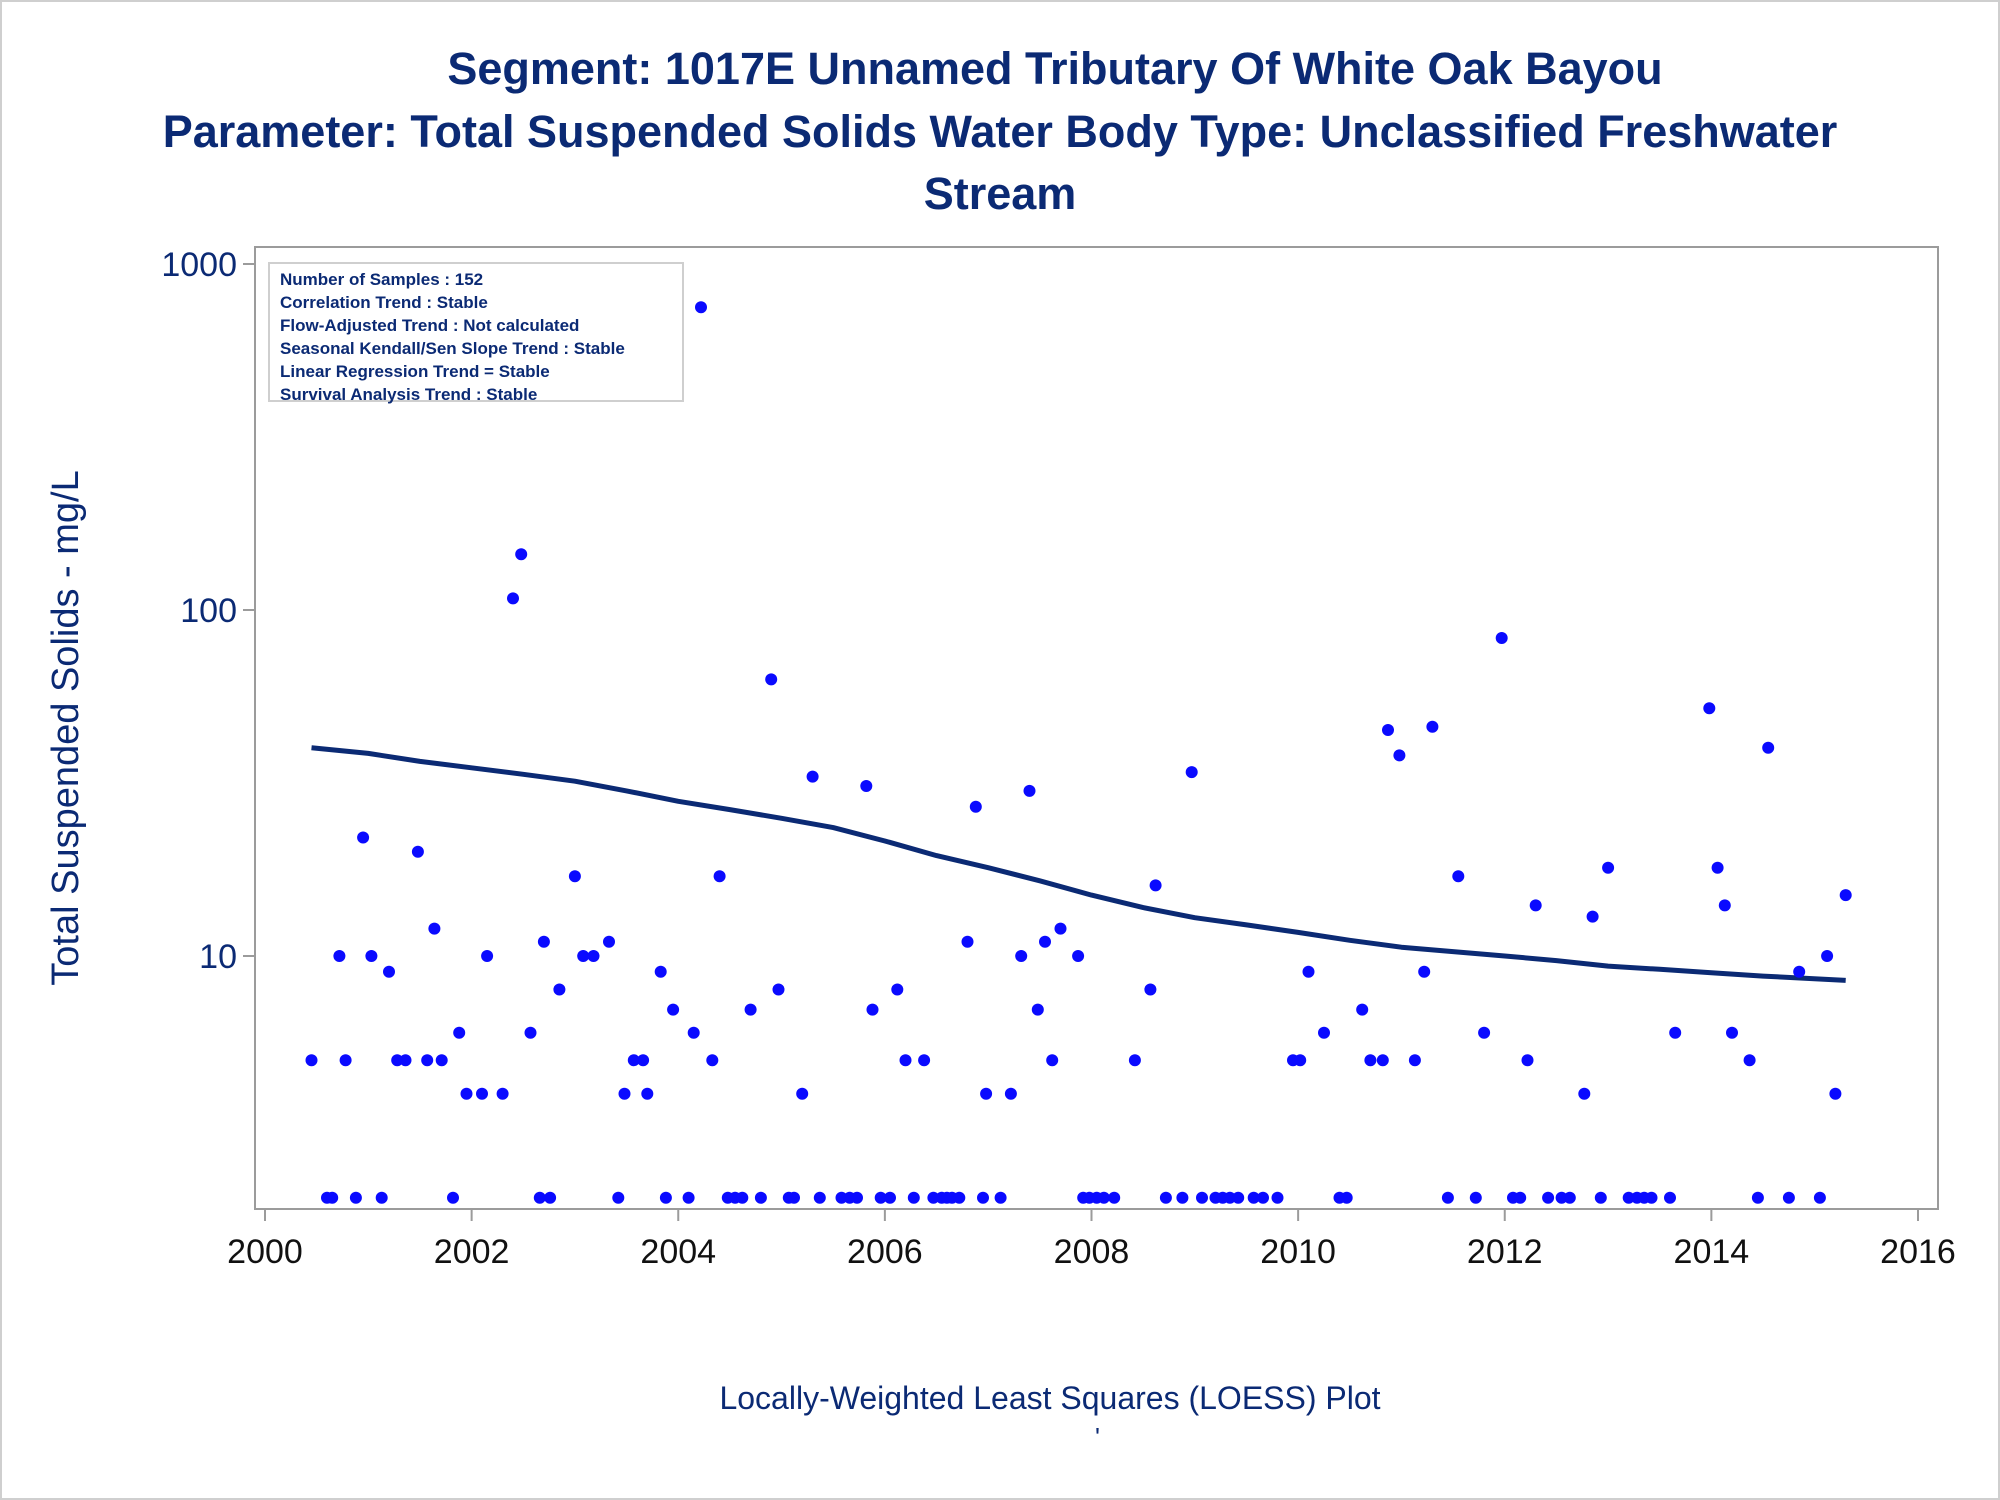 The image size is (2000, 1500). I want to click on y-tick-label: 1000, so click(199, 265).